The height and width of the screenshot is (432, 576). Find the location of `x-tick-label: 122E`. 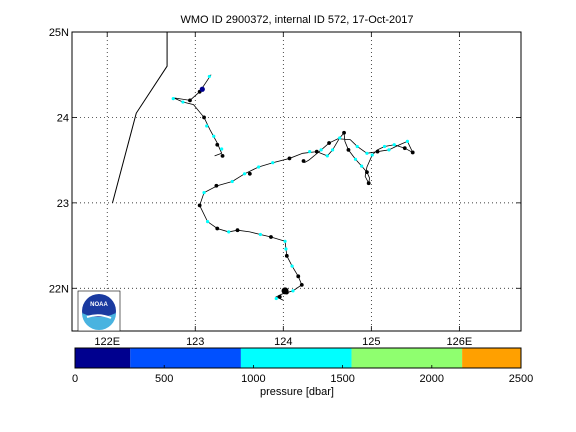

x-tick-label: 122E is located at coordinates (107, 342).